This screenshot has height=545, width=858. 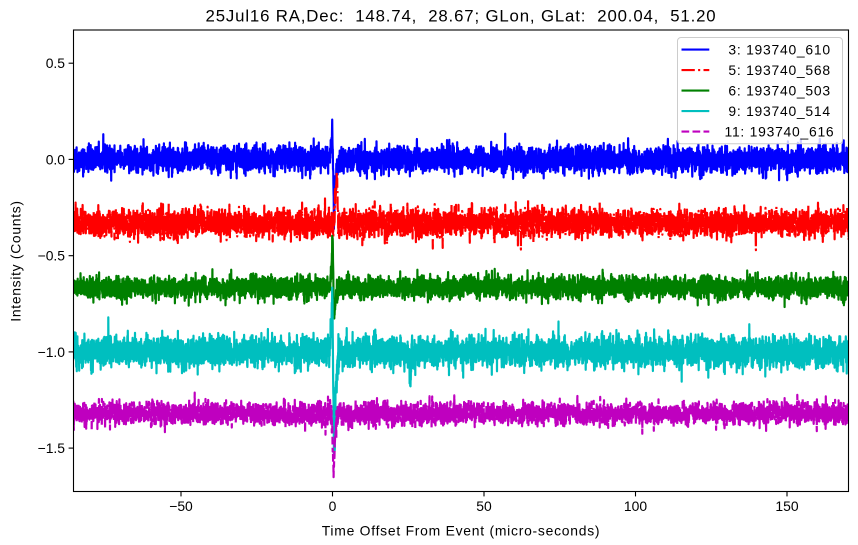 I want to click on svg-text: 0.5, so click(x=56, y=63).